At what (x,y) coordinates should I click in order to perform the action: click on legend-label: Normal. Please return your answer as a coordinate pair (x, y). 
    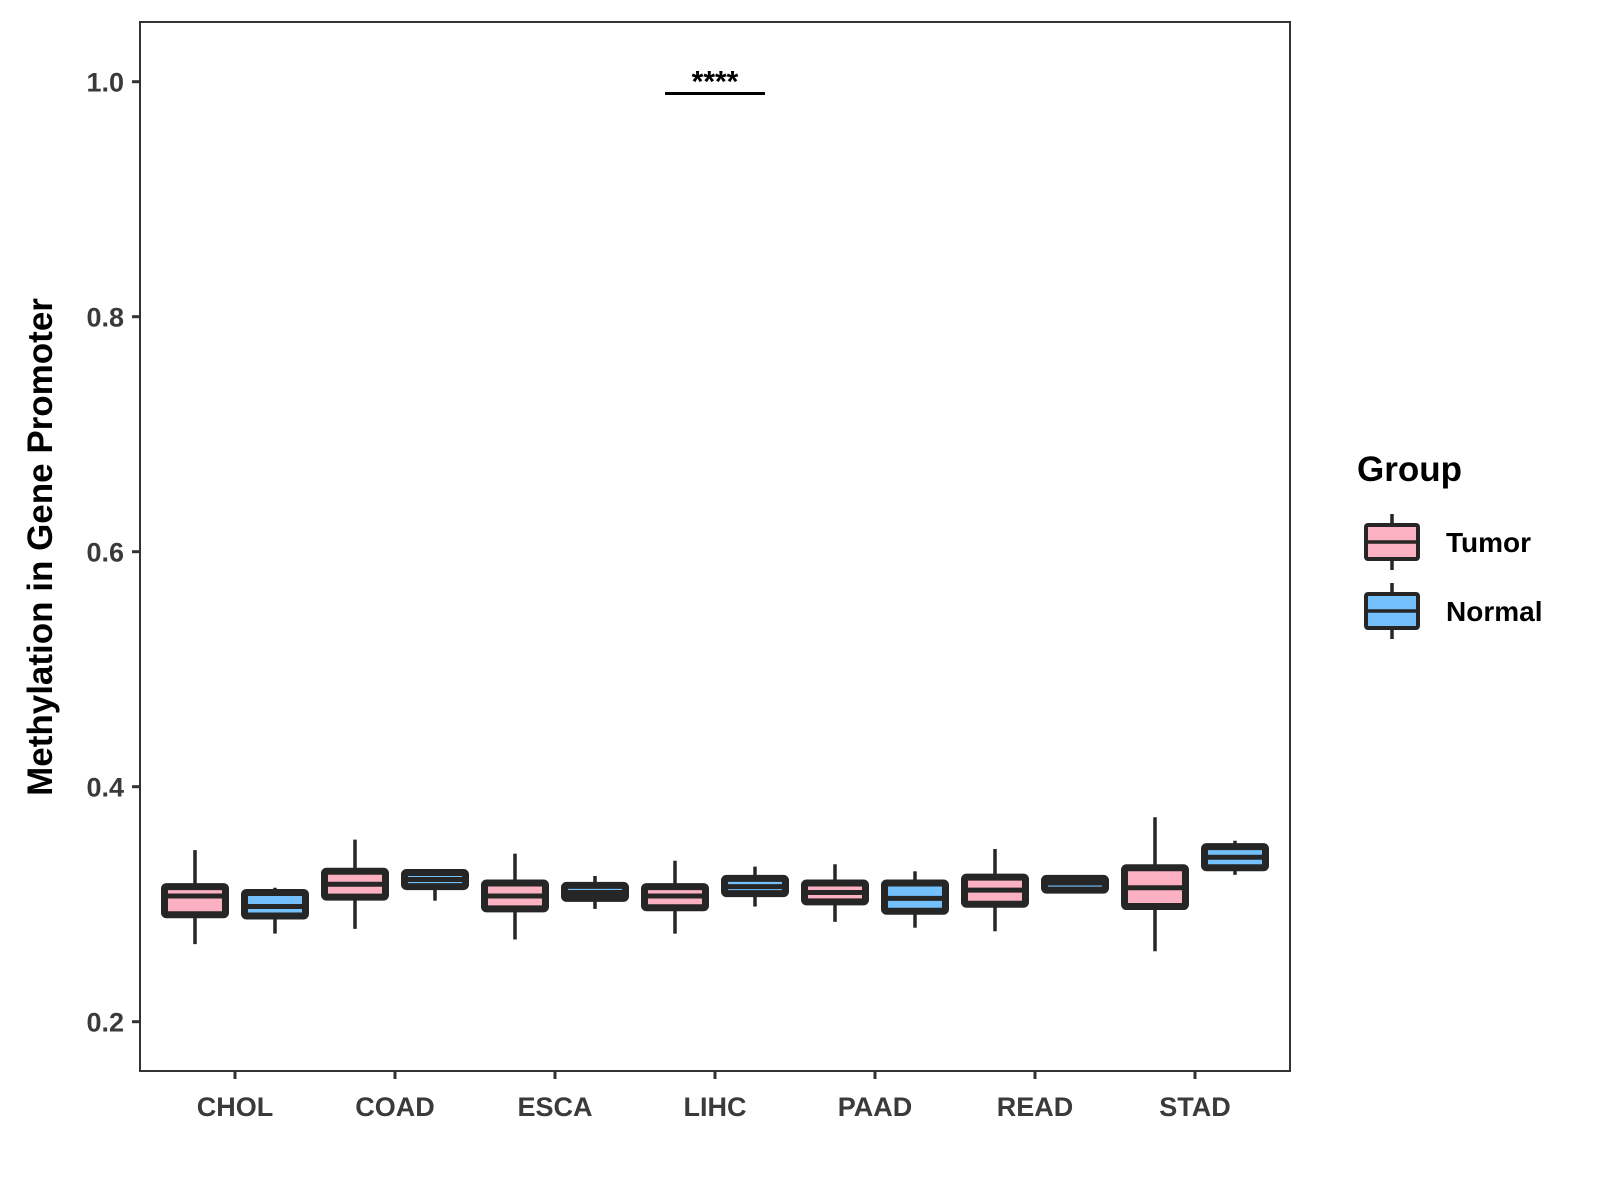
    Looking at the image, I should click on (1494, 611).